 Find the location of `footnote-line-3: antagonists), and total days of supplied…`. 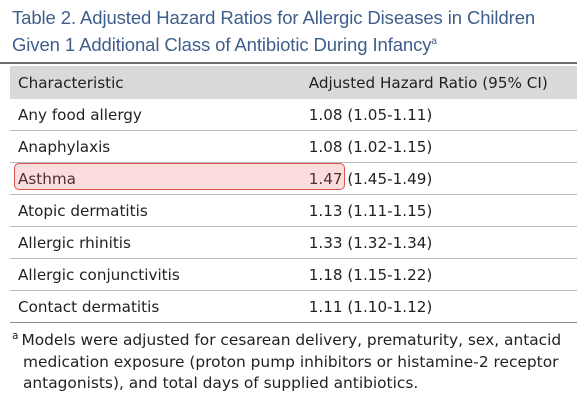

footnote-line-3: antagonists), and total days of supplied… is located at coordinates (221, 383).